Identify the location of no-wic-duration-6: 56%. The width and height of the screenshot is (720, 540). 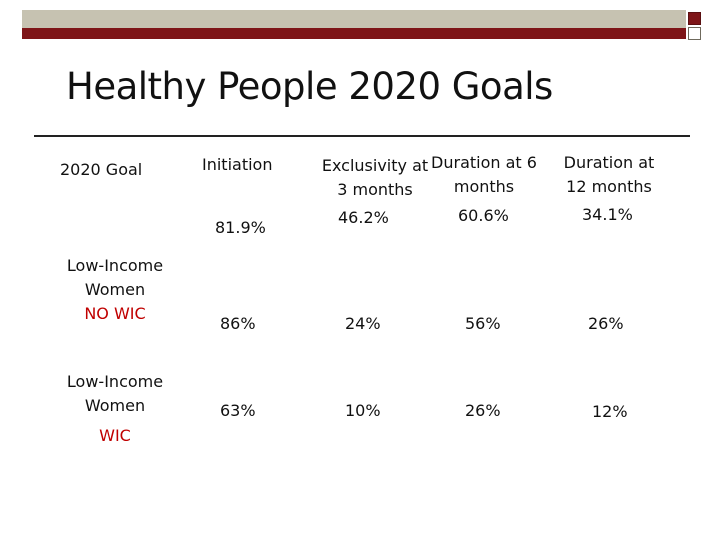
(483, 323).